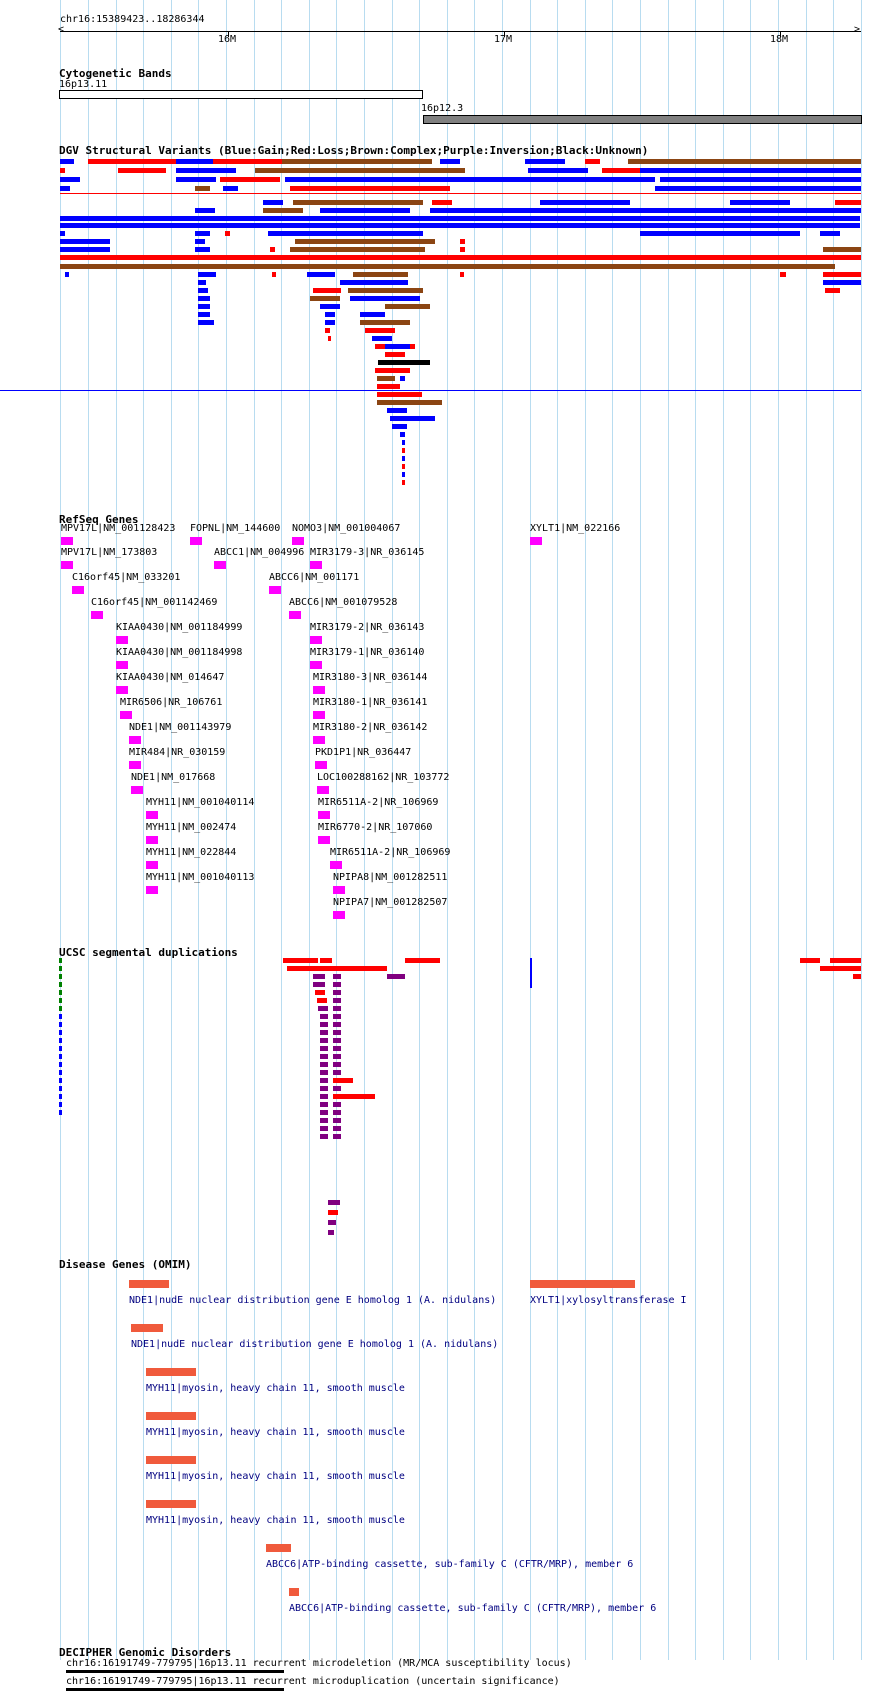 The image size is (890, 1694). Describe the element at coordinates (367, 652) in the screenshot. I see `refseq-gene-label: MIR3179-1|NR_036140` at that location.